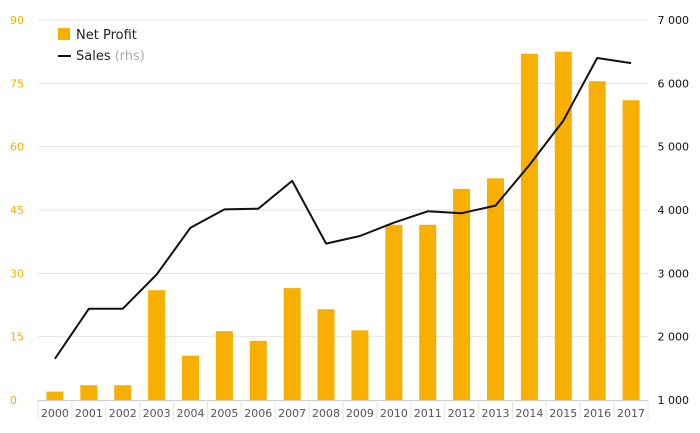  I want to click on x-tick-label: 2005, so click(224, 413).